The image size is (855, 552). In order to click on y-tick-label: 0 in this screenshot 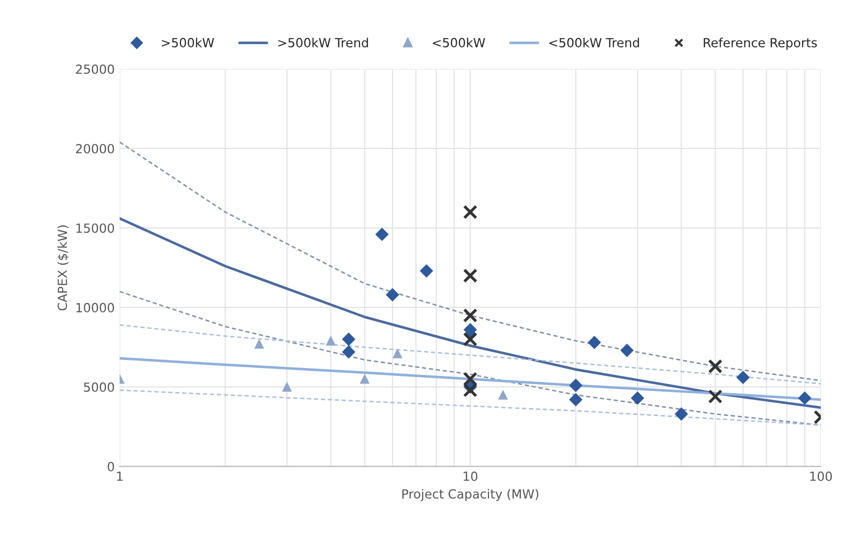, I will do `click(111, 467)`.